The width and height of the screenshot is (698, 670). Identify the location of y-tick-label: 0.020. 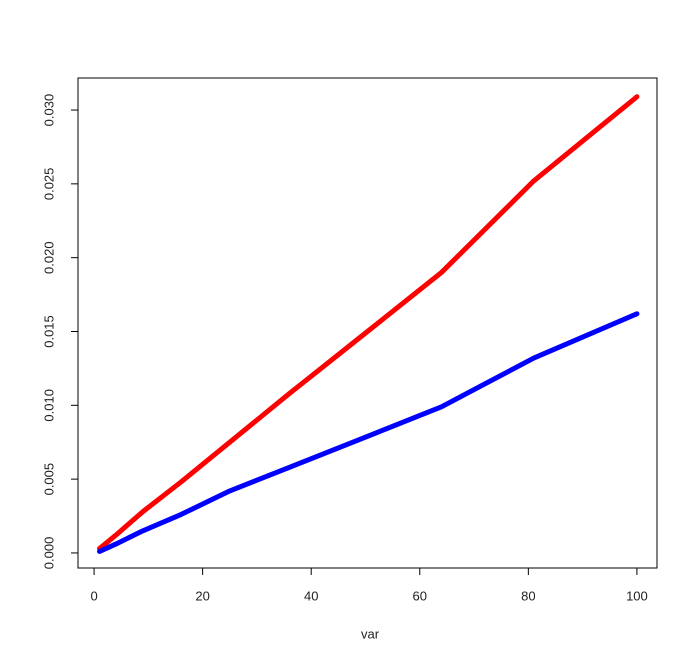
(48, 257).